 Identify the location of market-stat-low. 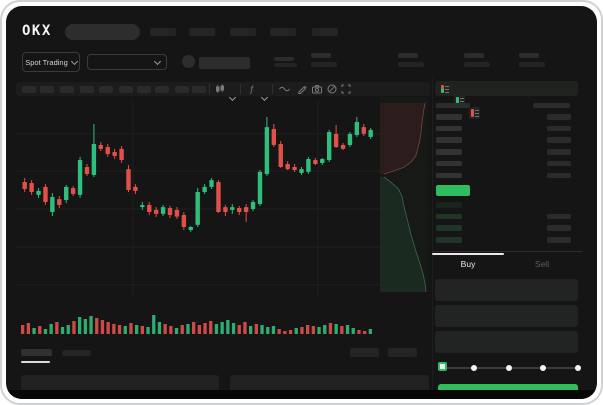
(477, 60).